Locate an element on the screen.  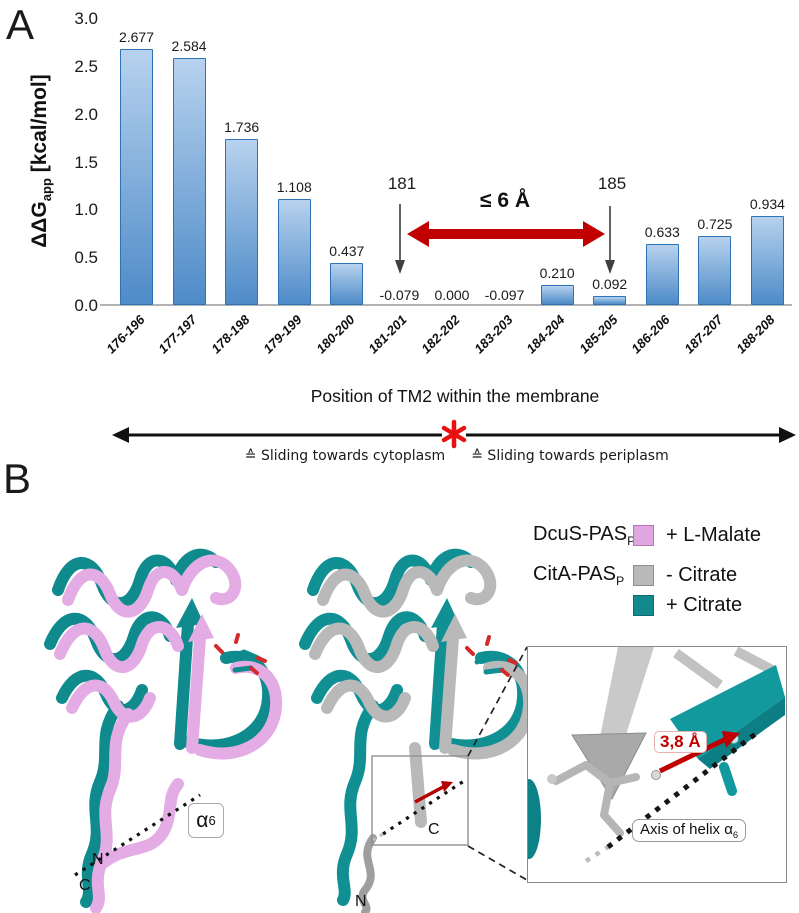
alpha6-label-text: α is located at coordinates (202, 820).